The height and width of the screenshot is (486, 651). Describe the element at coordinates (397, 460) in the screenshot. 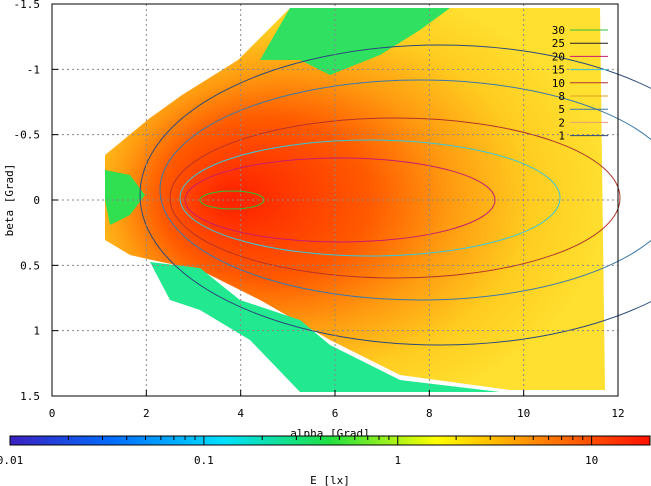

I see `colorbar-tick-label: 1` at that location.